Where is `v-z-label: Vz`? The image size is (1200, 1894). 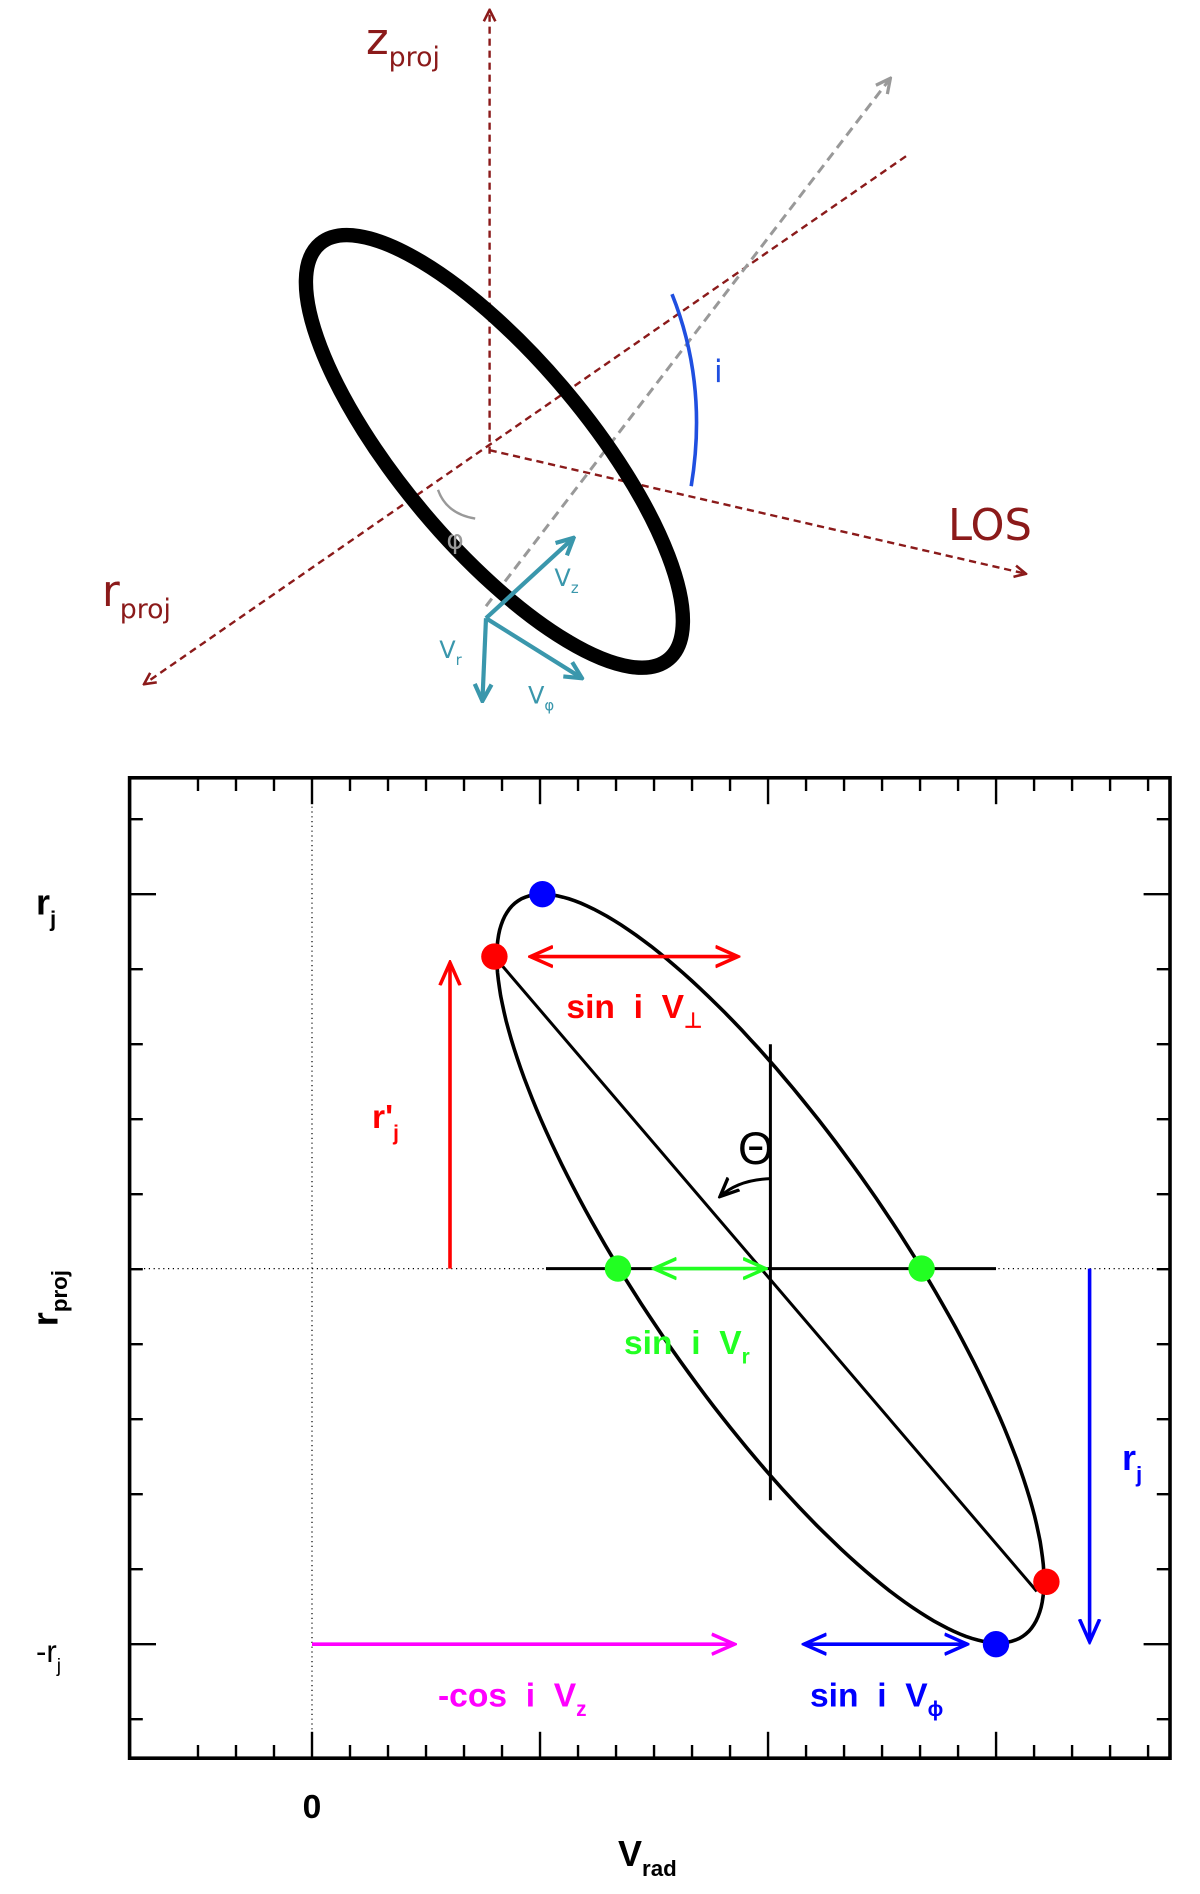
v-z-label: Vz is located at coordinates (566, 580).